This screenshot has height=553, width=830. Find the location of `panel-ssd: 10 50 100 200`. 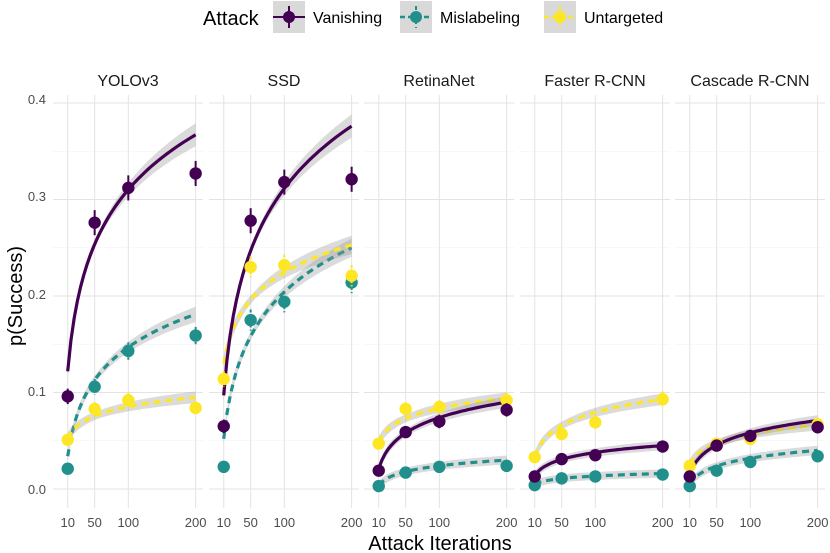

panel-ssd: 10 50 100 200 is located at coordinates (285, 312).